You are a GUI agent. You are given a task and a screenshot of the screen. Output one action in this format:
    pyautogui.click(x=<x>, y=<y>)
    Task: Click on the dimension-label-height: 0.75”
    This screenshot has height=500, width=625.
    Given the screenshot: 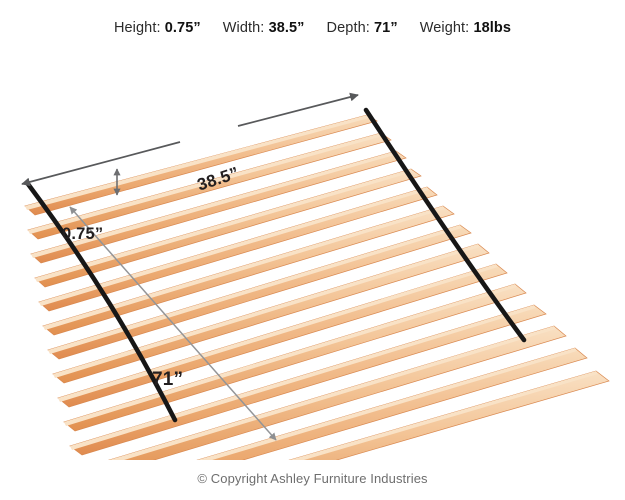 What is the action you would take?
    pyautogui.click(x=83, y=234)
    